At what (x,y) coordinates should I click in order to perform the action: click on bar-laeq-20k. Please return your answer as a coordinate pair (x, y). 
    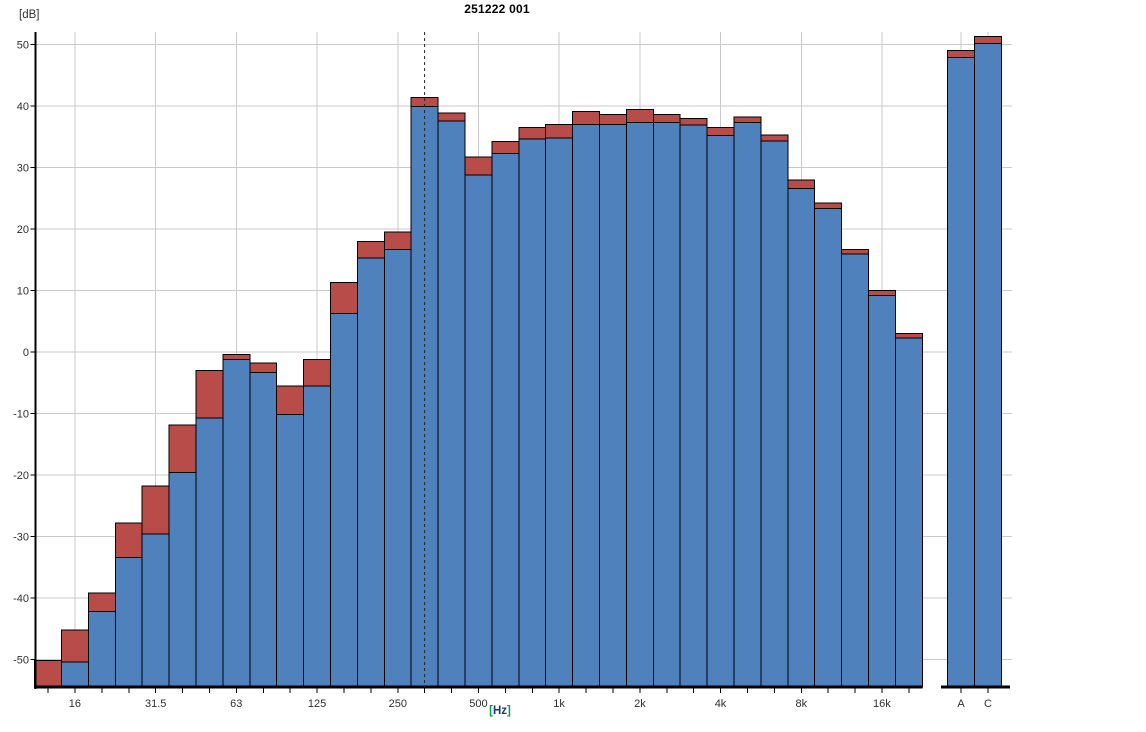
    Looking at the image, I should click on (908, 512).